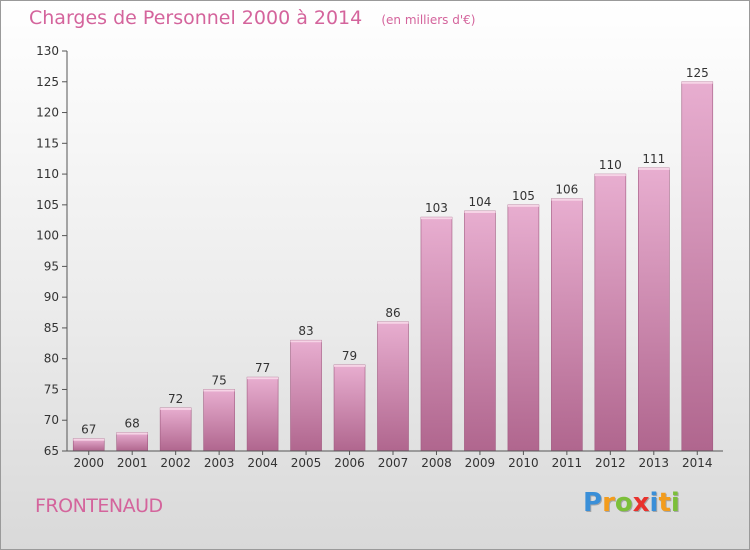  What do you see at coordinates (51, 297) in the screenshot?
I see `y-tick-label: 90` at bounding box center [51, 297].